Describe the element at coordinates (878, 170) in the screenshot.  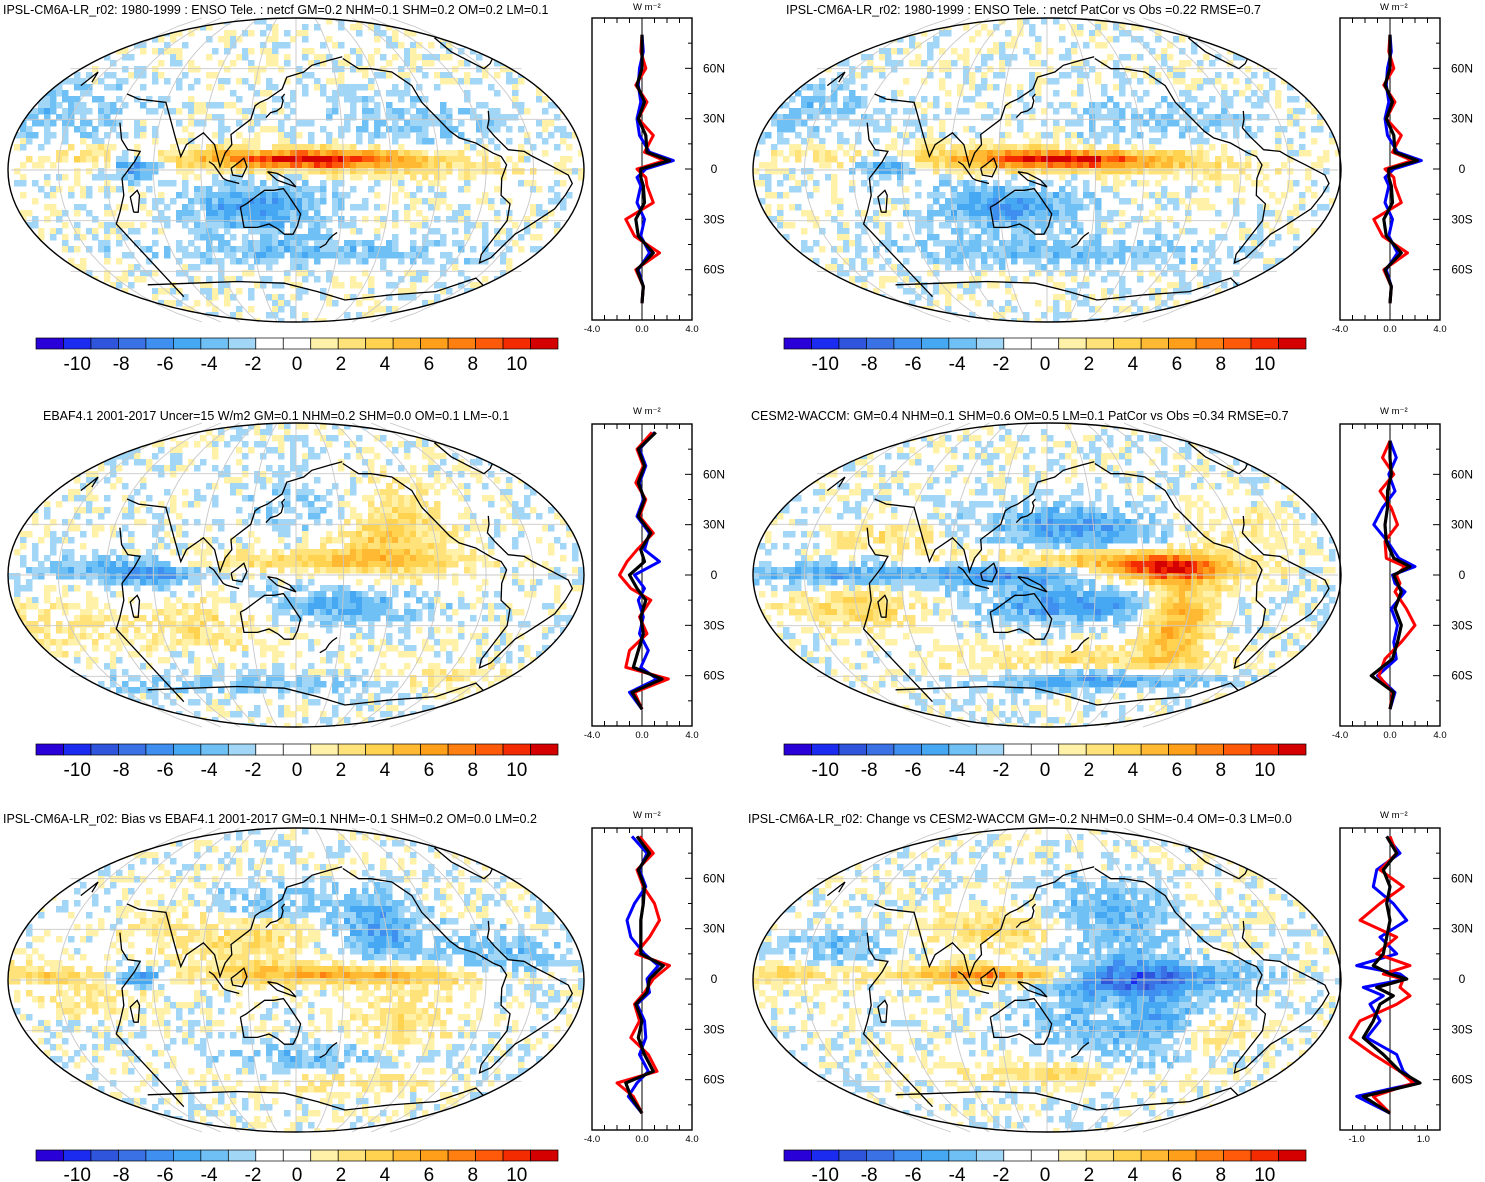
I see `graticule-meridian` at that location.